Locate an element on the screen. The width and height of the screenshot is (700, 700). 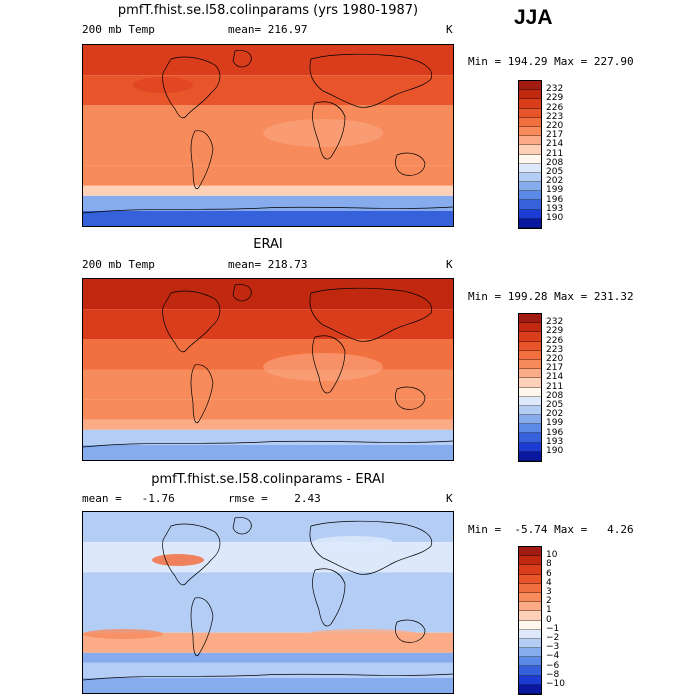
colorbar-tick-label: 0 is located at coordinates (549, 619).